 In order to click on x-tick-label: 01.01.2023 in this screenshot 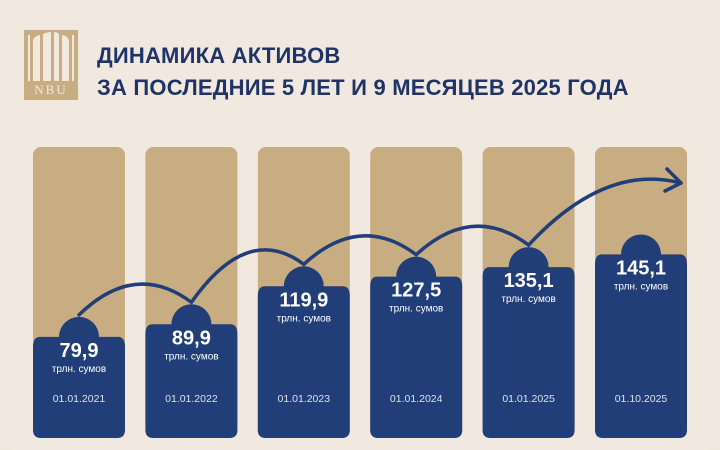, I will do `click(304, 399)`.